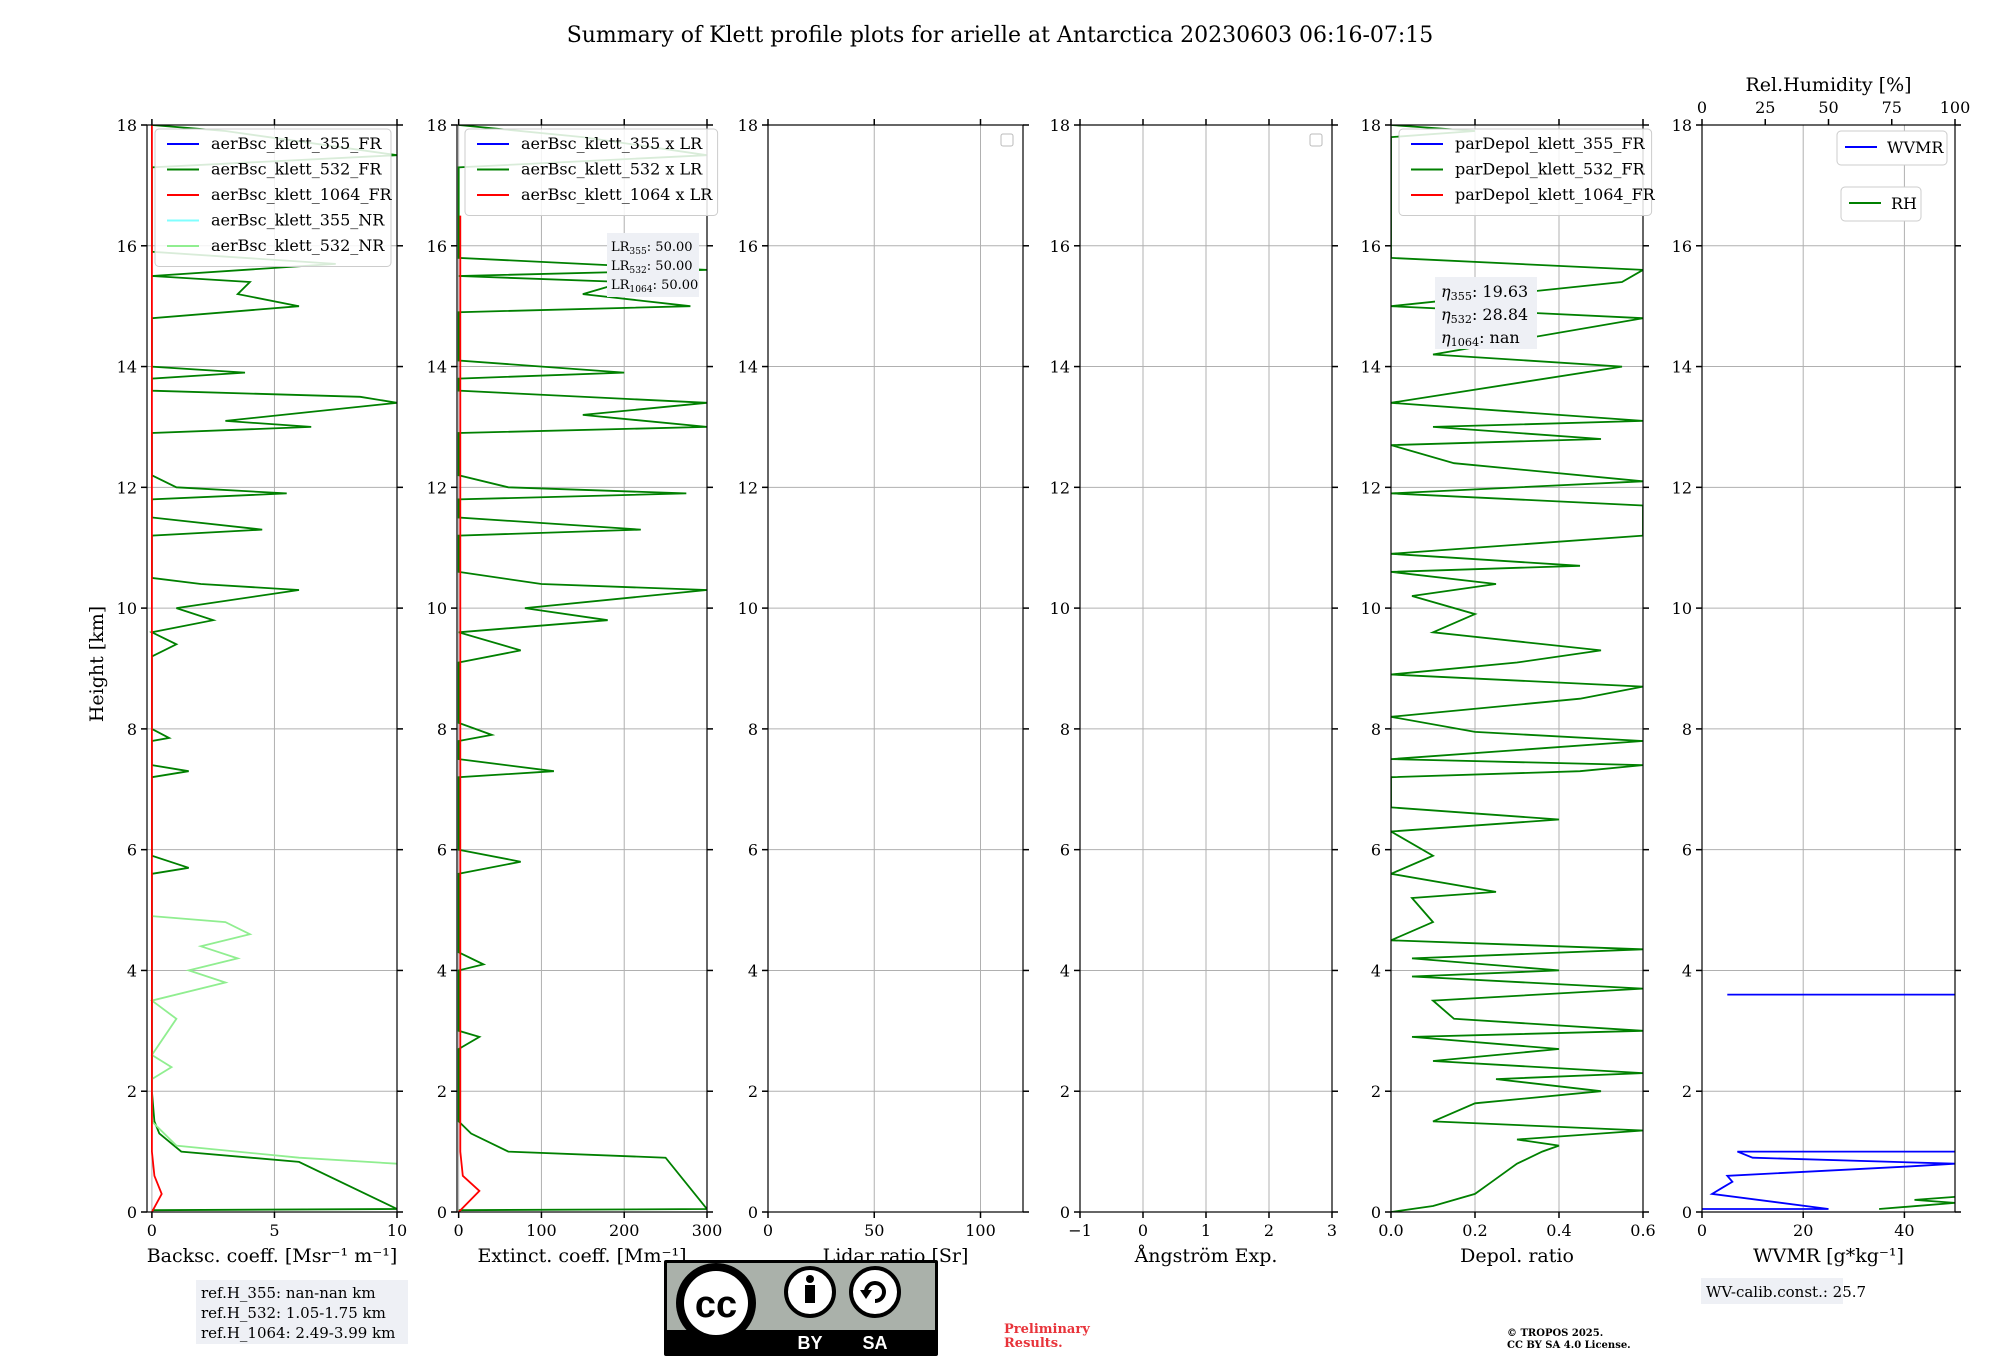  I want to click on legend-label: aerBsc_klett_355 x LR, so click(612, 143).